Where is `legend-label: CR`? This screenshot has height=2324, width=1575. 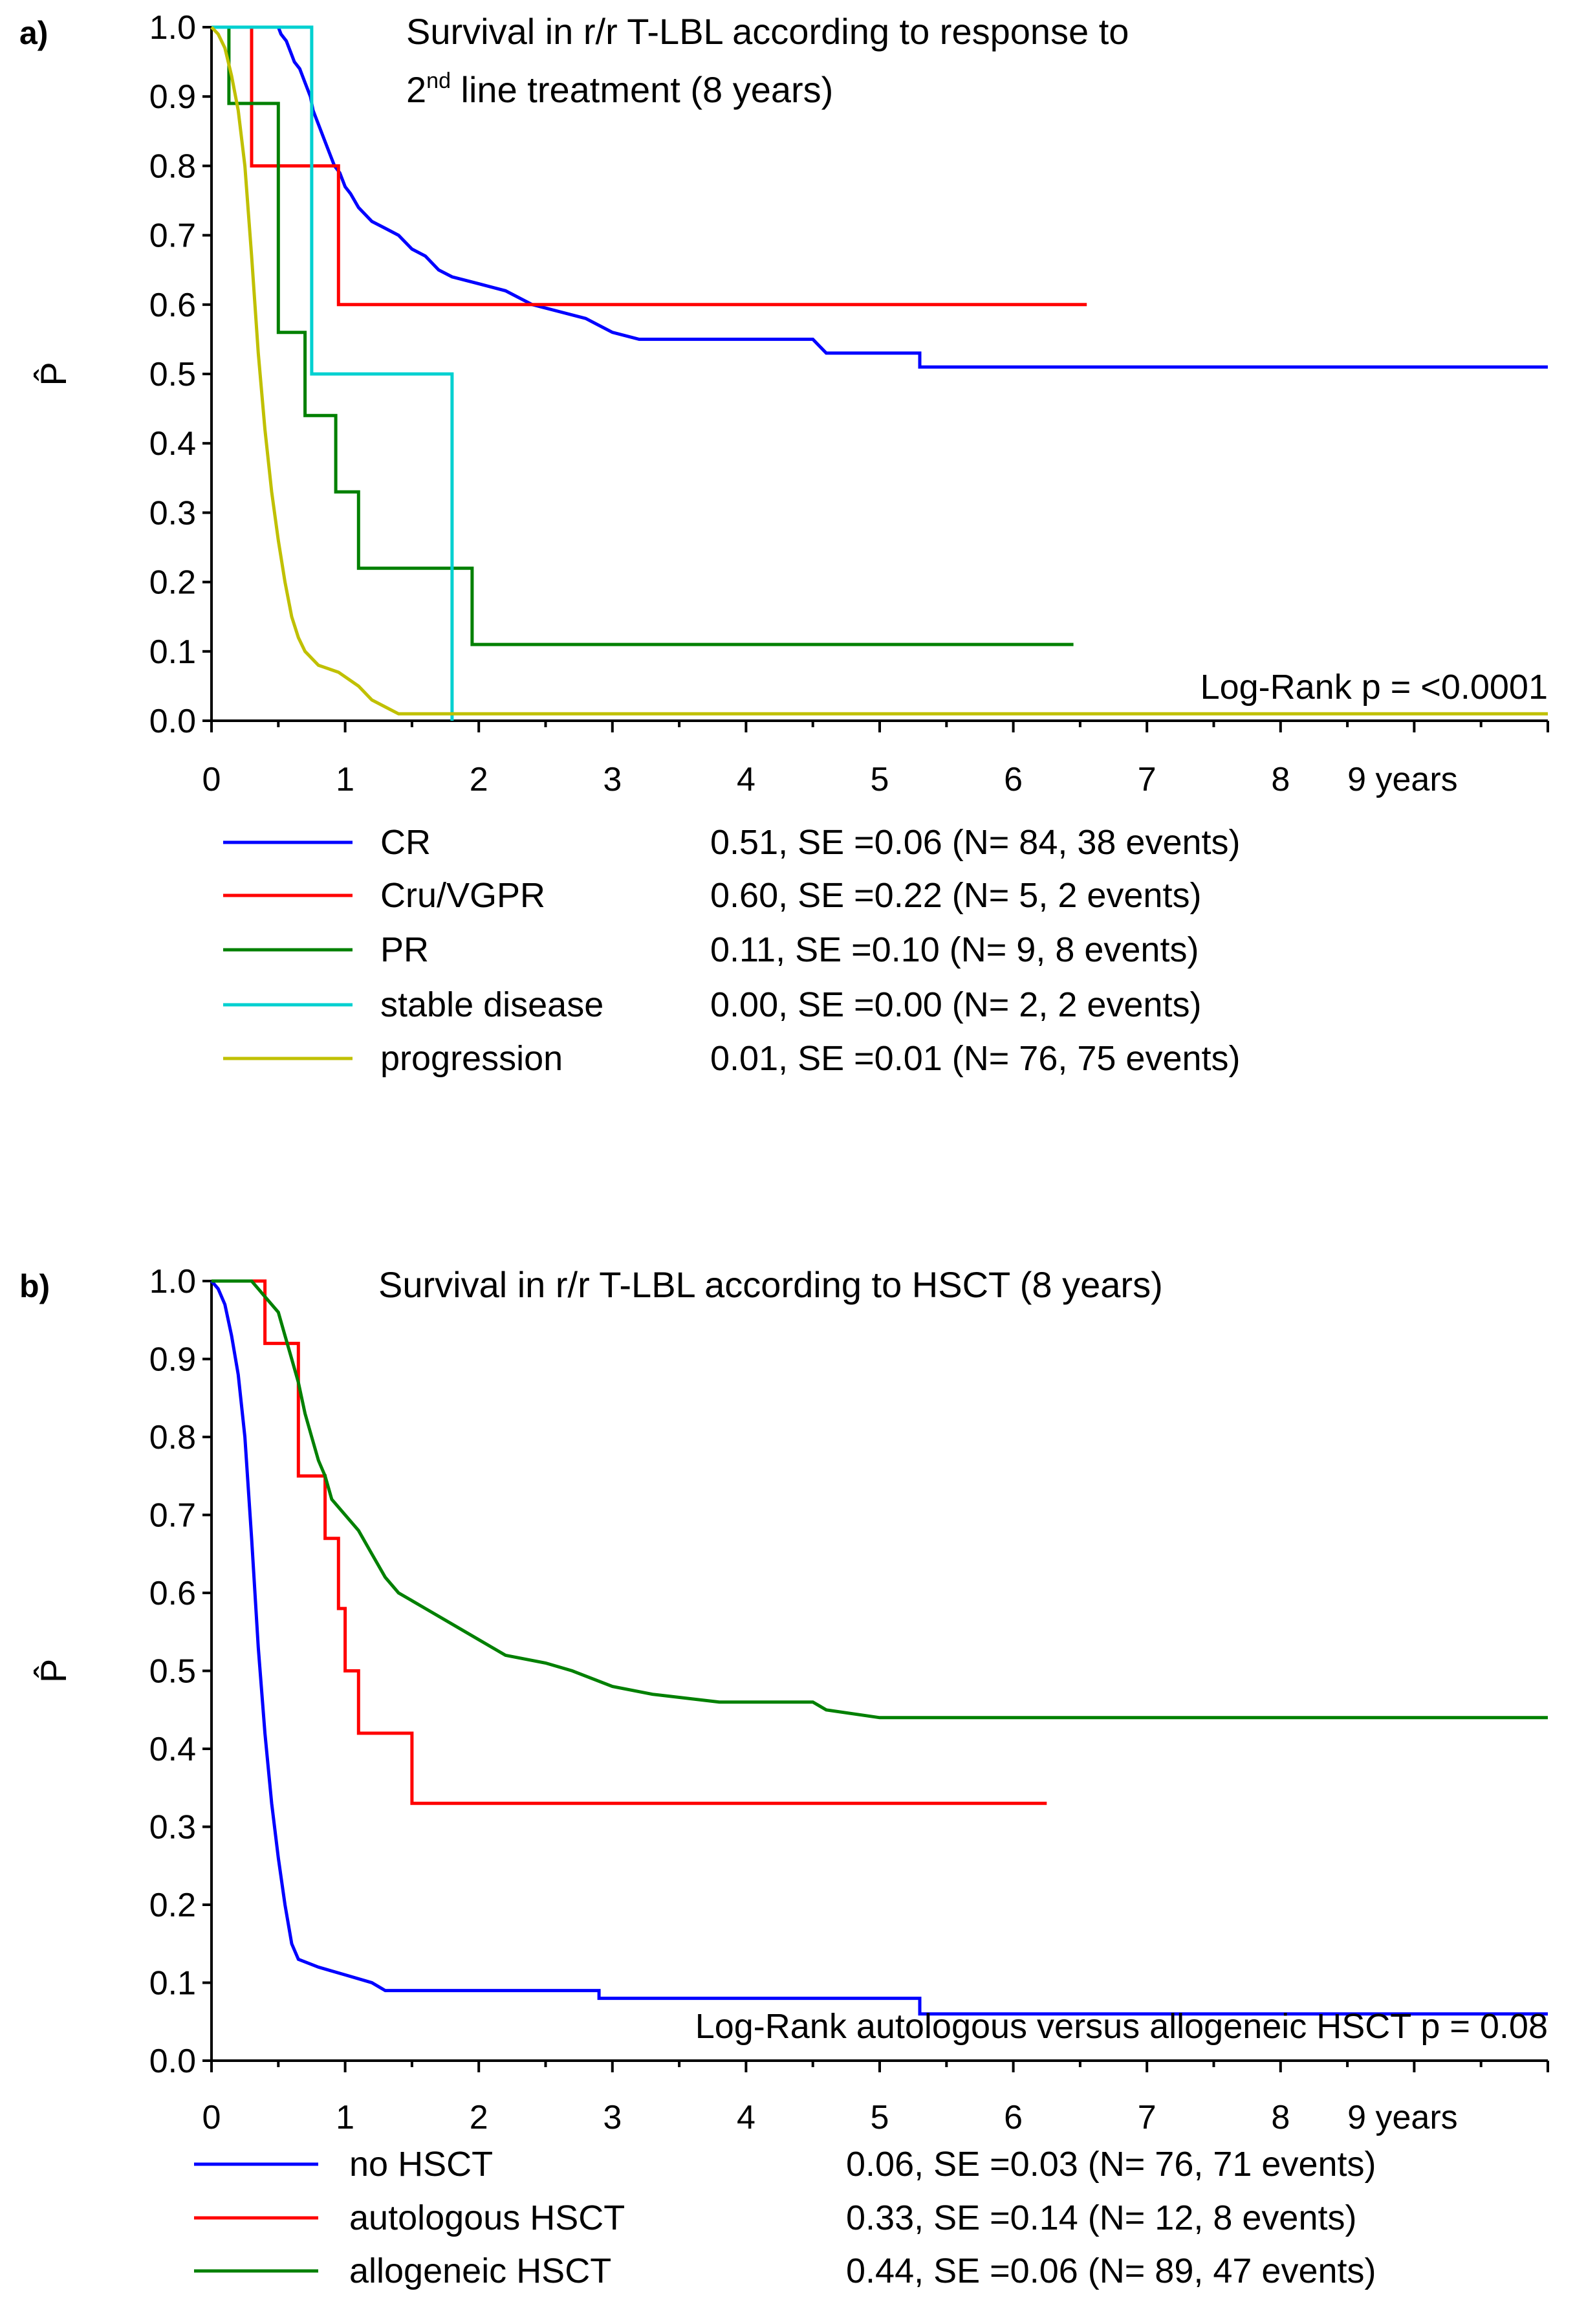 legend-label: CR is located at coordinates (405, 843).